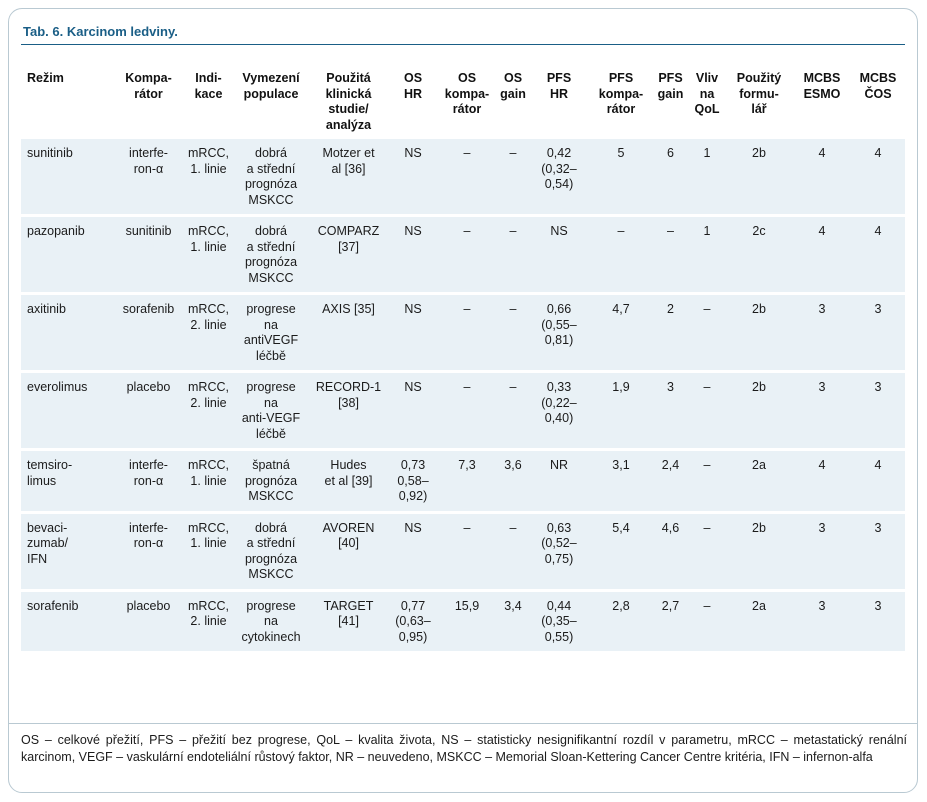 The image size is (927, 802). What do you see at coordinates (68, 482) in the screenshot?
I see `table-cell: temsiro-limus` at bounding box center [68, 482].